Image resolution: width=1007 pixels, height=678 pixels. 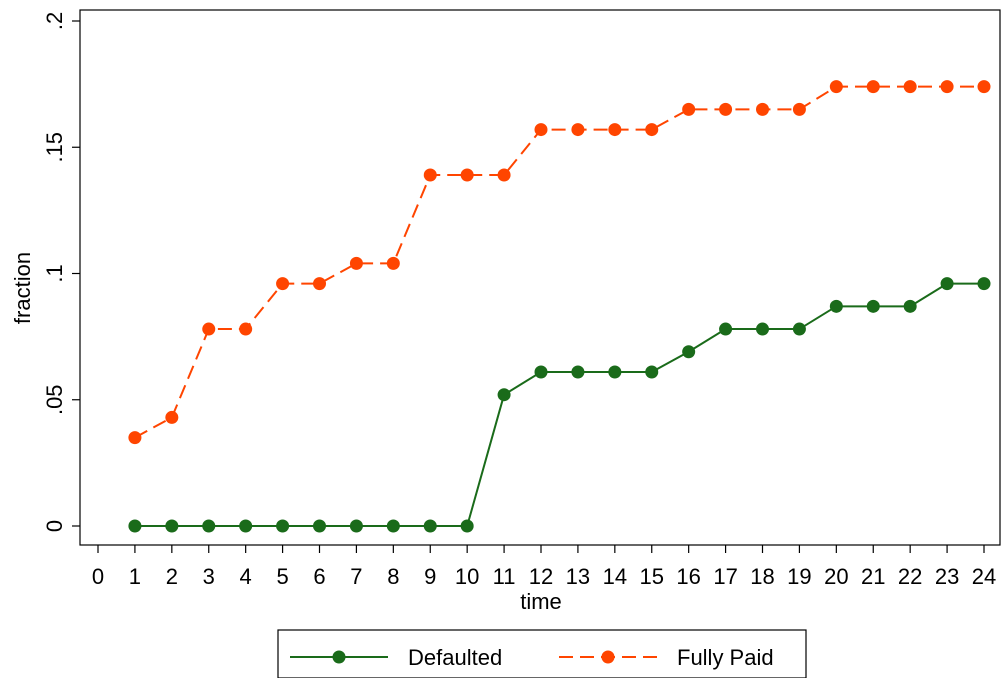 I want to click on y-tick-label: .1, so click(x=54, y=273).